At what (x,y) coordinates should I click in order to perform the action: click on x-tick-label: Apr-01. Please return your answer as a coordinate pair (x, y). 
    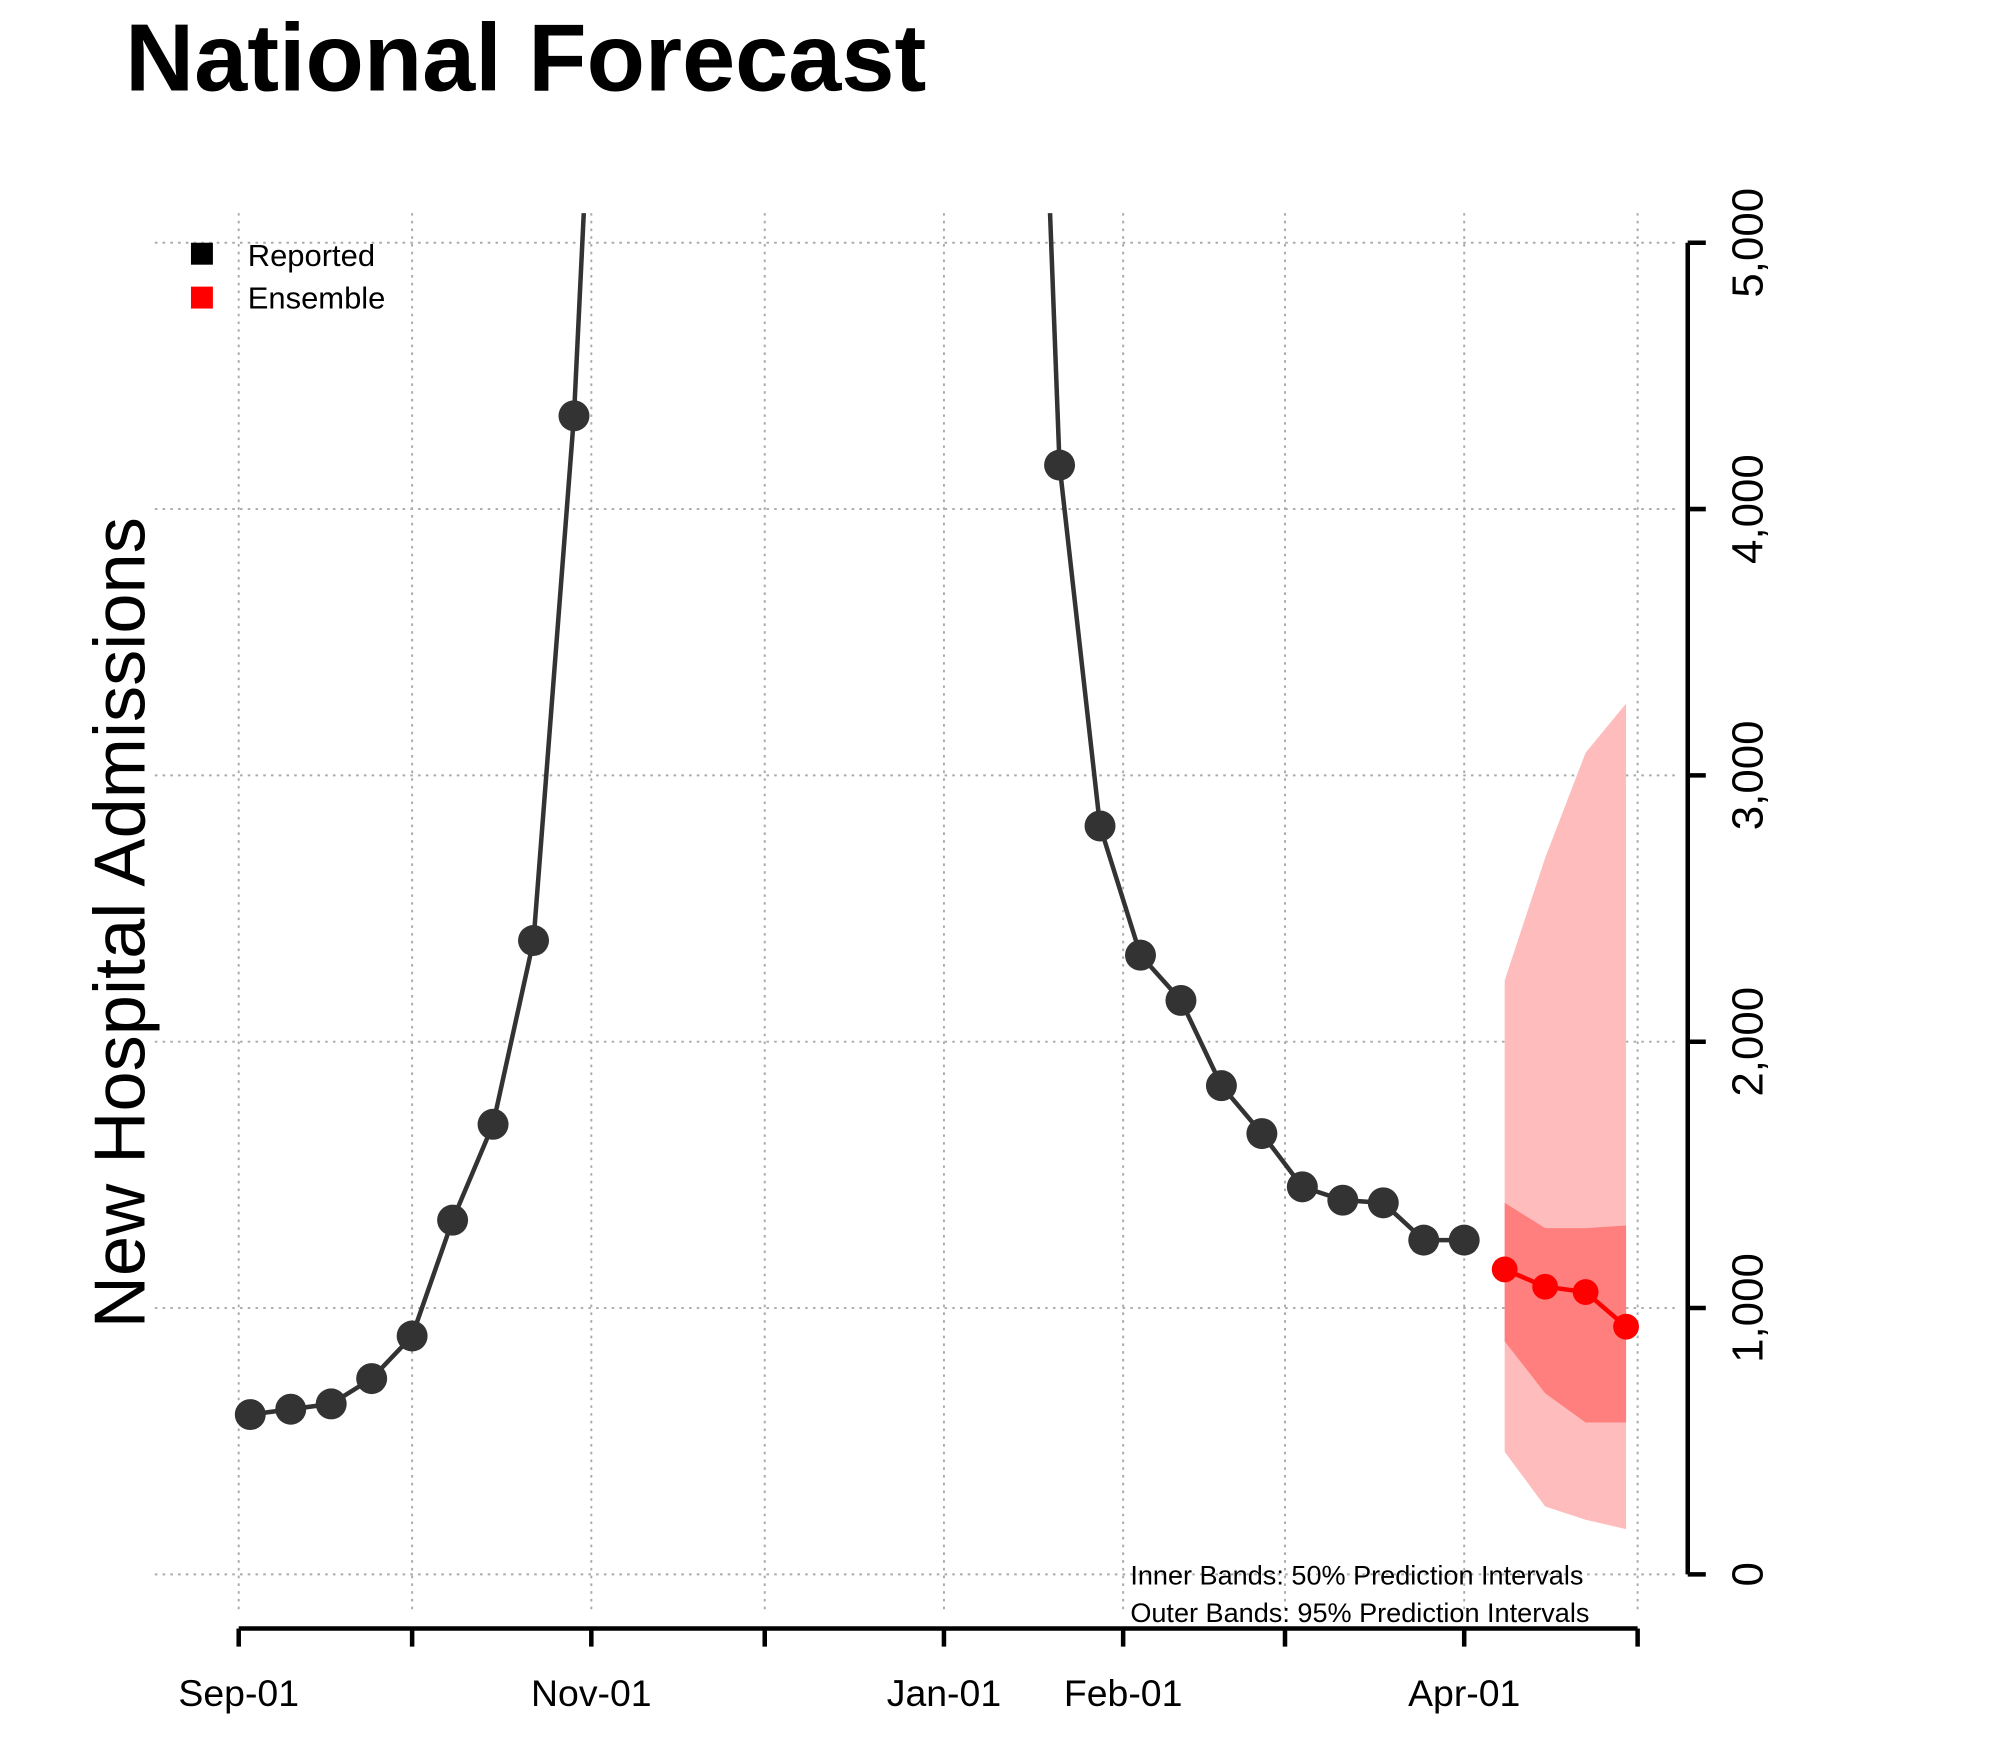
    Looking at the image, I should click on (1464, 1693).